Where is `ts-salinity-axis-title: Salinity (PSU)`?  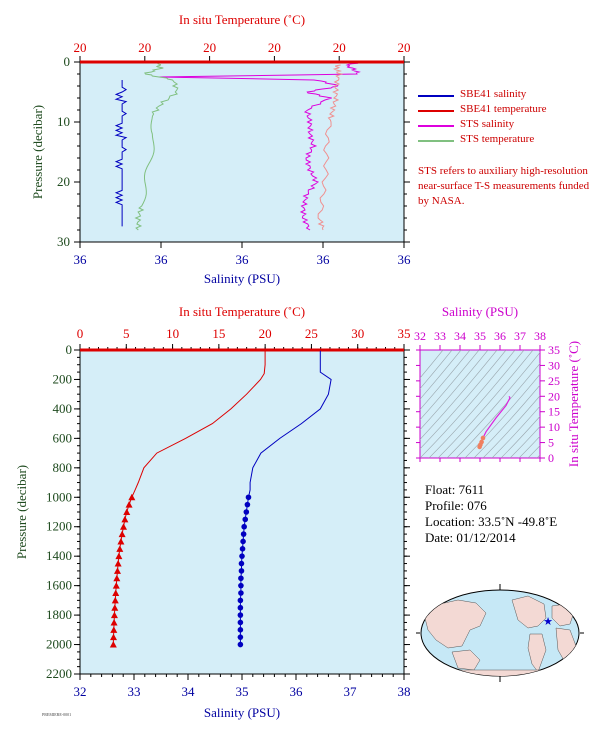 ts-salinity-axis-title: Salinity (PSU) is located at coordinates (480, 311).